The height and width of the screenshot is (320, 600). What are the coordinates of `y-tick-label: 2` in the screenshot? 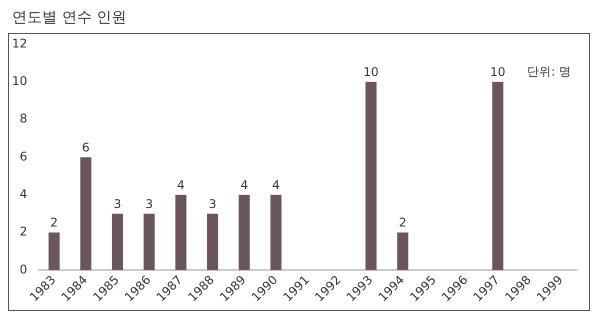 It's located at (24, 231).